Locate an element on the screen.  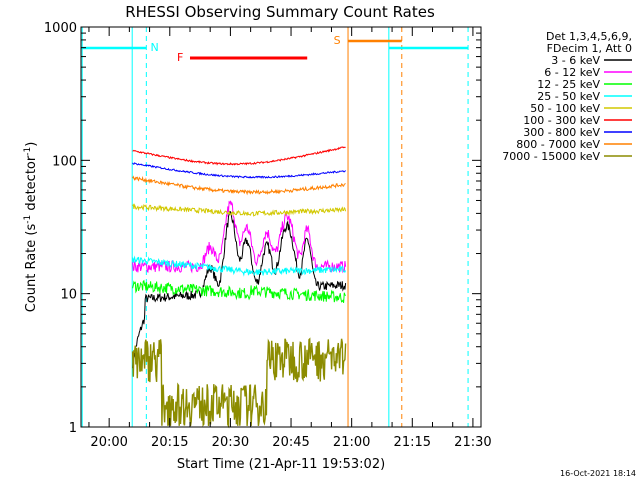
legend-label-5: 50 - 100 keV is located at coordinates (565, 108).